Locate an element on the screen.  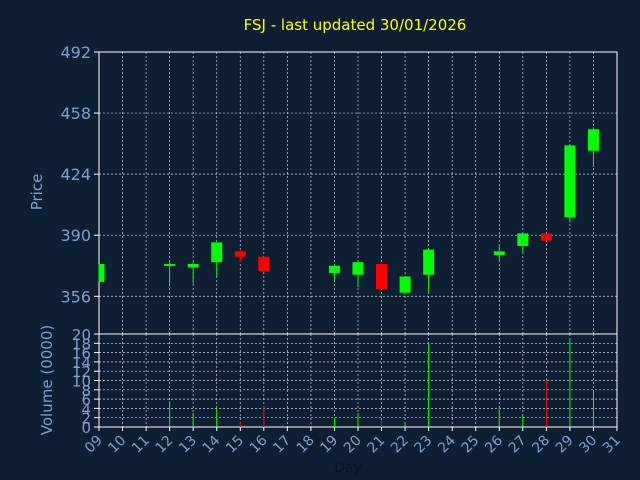
price-tick-label: 356 is located at coordinates (75, 296).